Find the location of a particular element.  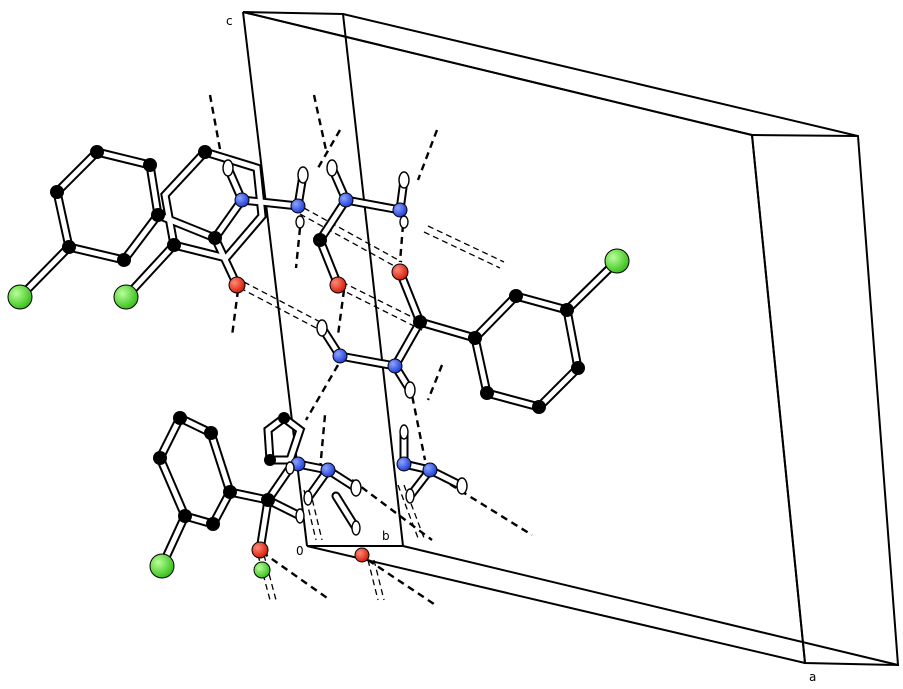

axis-label-origin: 0 is located at coordinates (300, 551).